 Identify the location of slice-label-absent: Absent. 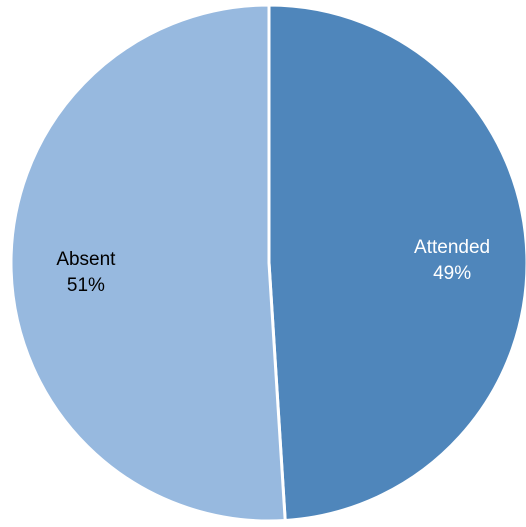
(86, 259).